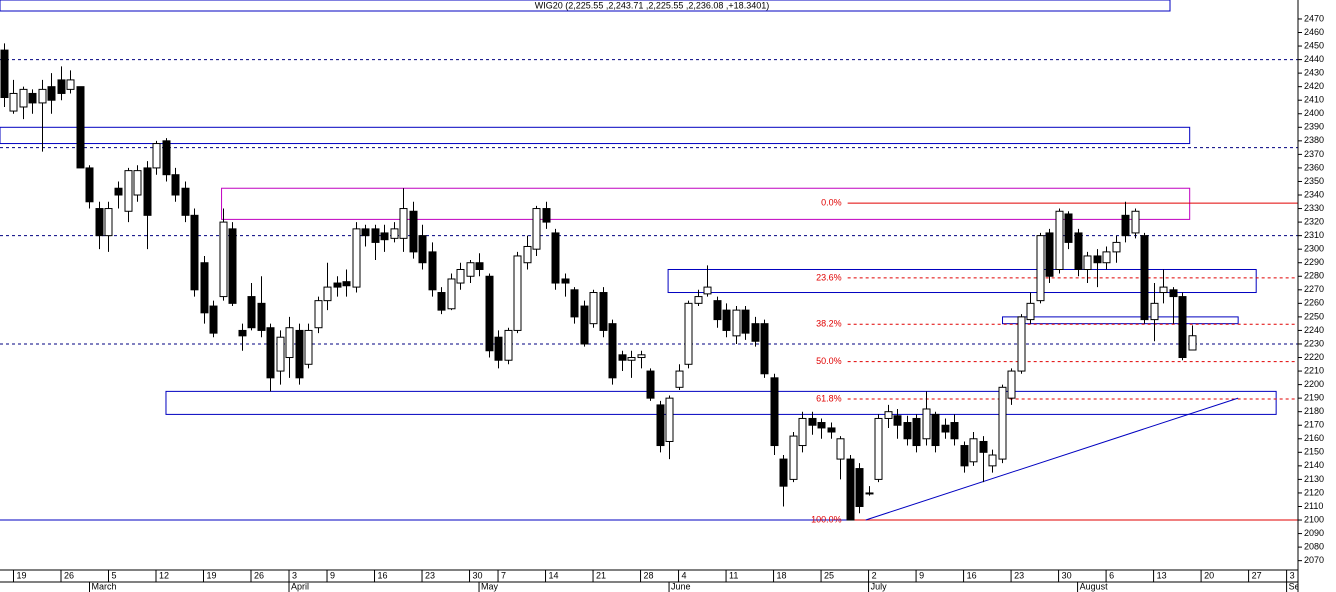 Image resolution: width=1336 pixels, height=592 pixels. I want to click on month-label: March, so click(103, 586).